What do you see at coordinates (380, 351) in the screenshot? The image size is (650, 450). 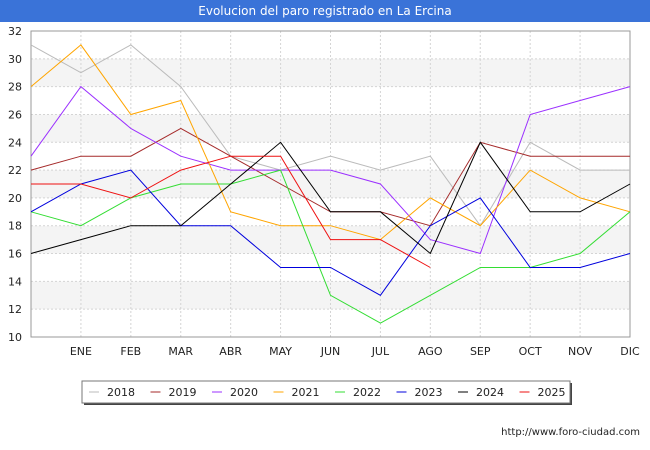 I see `x-tick-label: JUL` at bounding box center [380, 351].